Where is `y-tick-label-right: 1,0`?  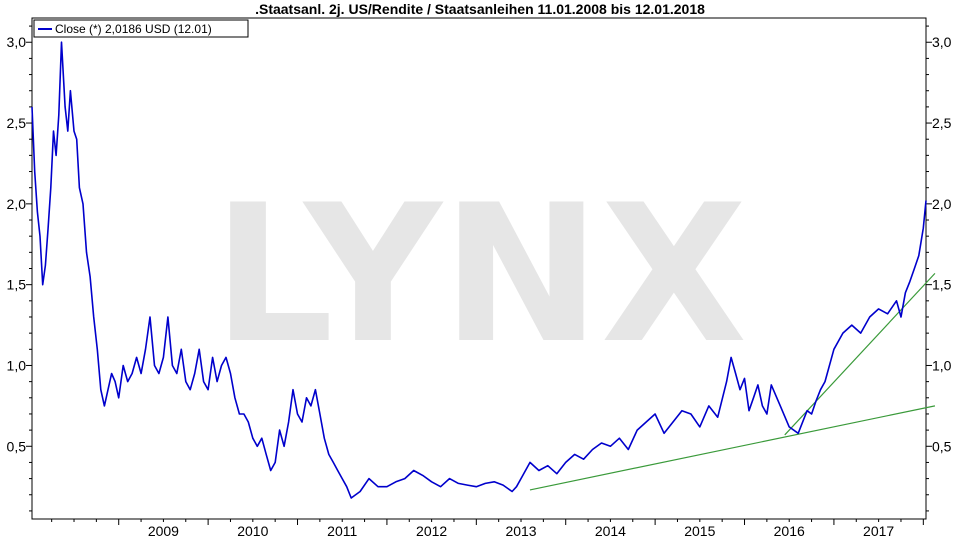 y-tick-label-right: 1,0 is located at coordinates (942, 365).